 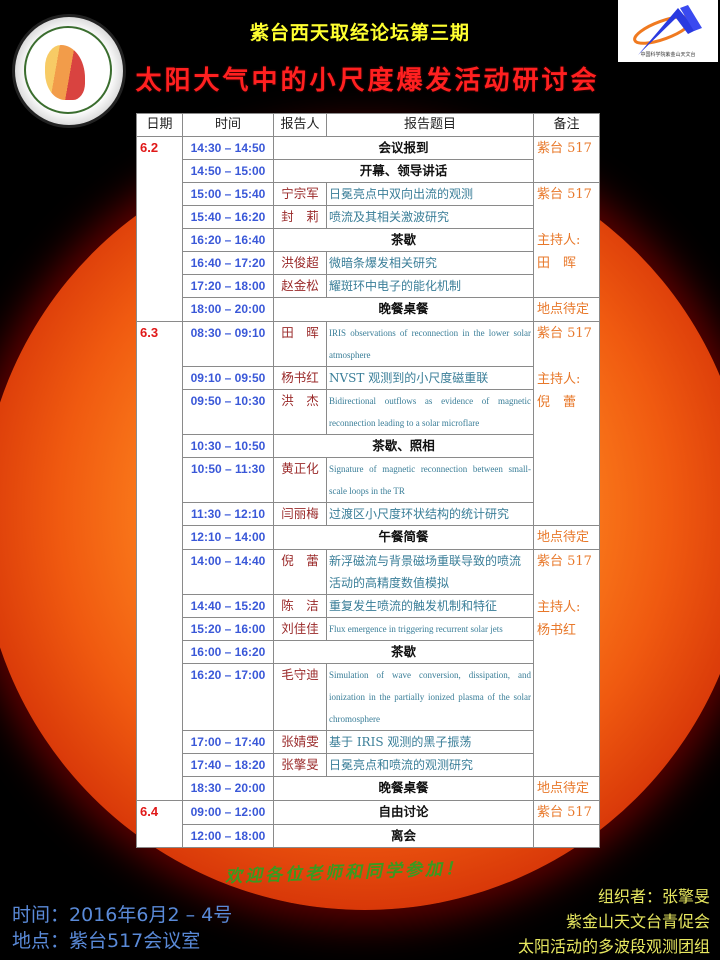 What do you see at coordinates (300, 572) in the screenshot?
I see `speaker-cell: 倪 蕾` at bounding box center [300, 572].